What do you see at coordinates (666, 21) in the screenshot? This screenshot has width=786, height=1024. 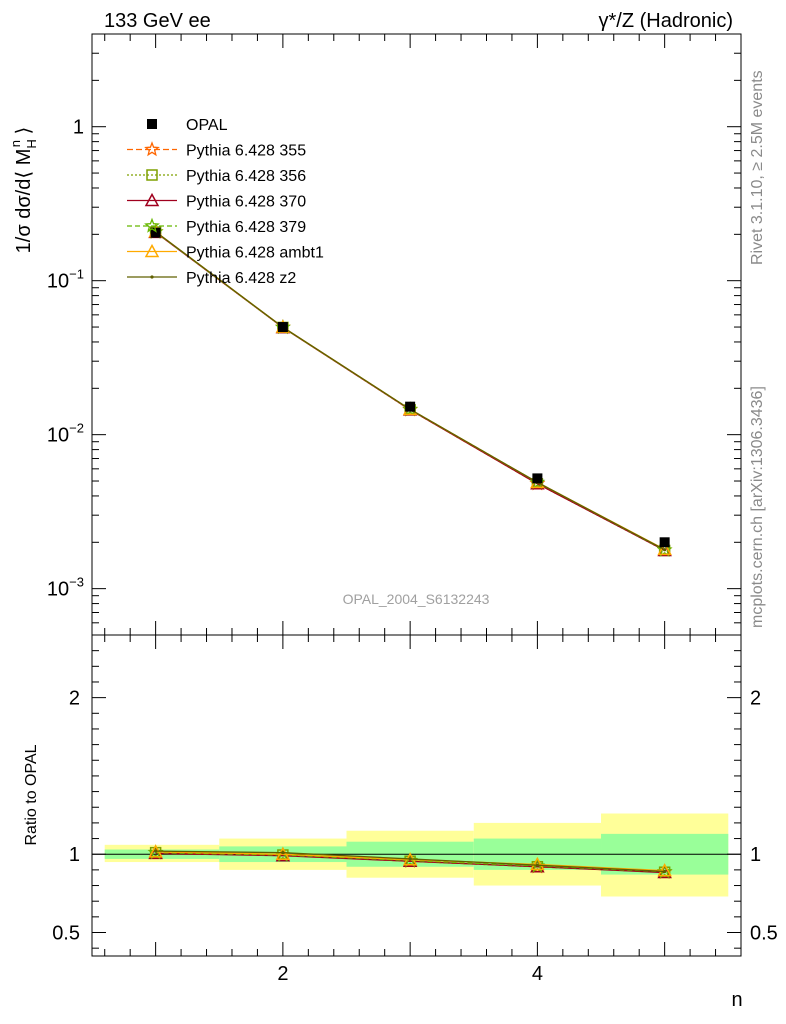 I see `header-channel-label: γ*/Z (Hadronic)` at bounding box center [666, 21].